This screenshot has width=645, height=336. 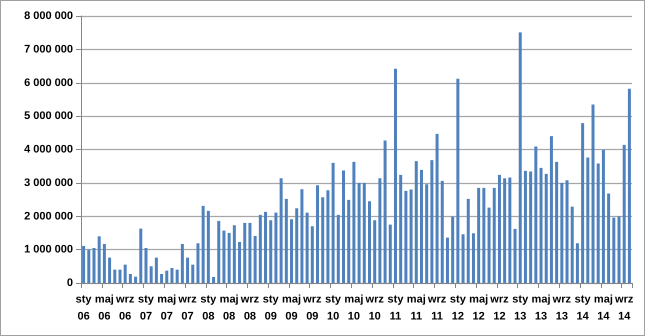 I want to click on y-tick-label: 0, so click(x=69, y=283).